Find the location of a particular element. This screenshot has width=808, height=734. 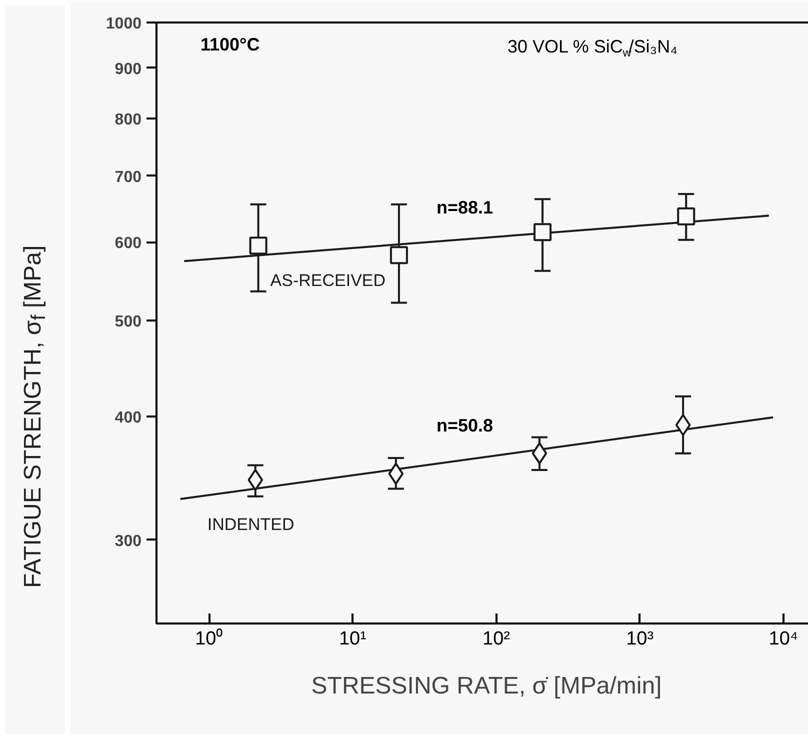

text: INDENTED is located at coordinates (250, 524).